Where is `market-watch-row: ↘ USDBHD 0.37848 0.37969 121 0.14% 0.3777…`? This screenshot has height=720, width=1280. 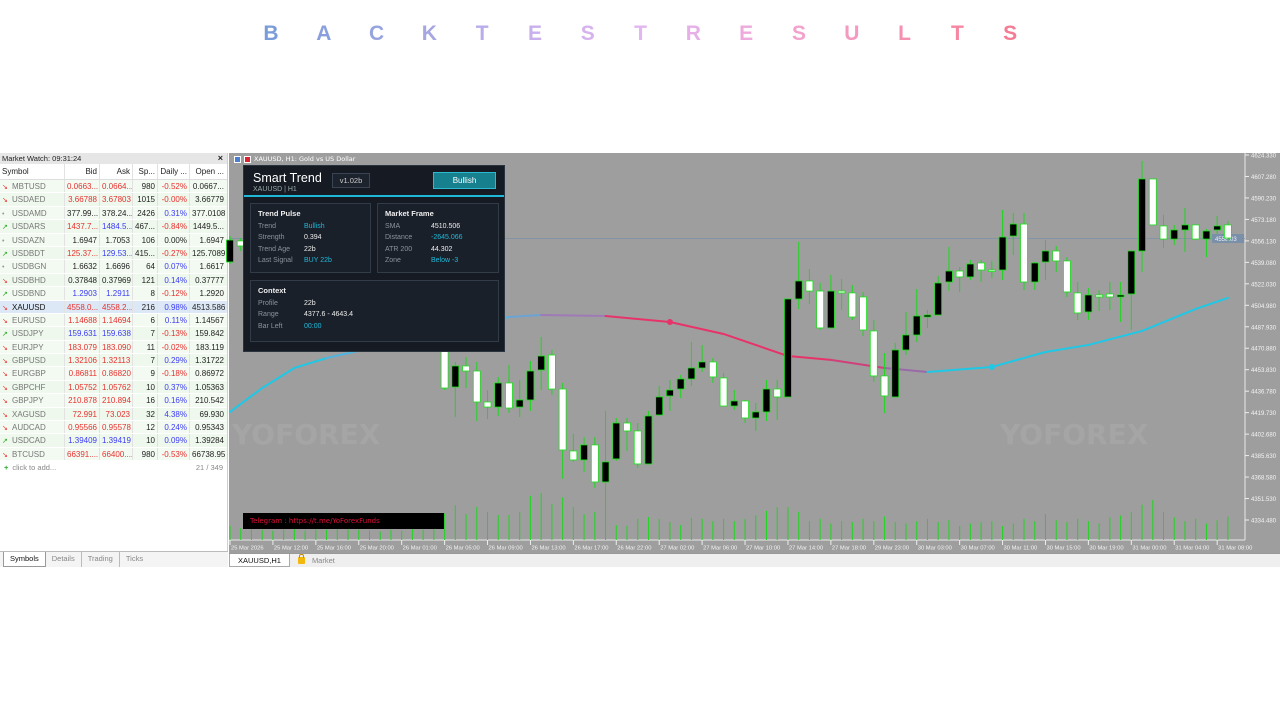
market-watch-row: ↘ USDBHD 0.37848 0.37969 121 0.14% 0.3777… is located at coordinates (113, 280).